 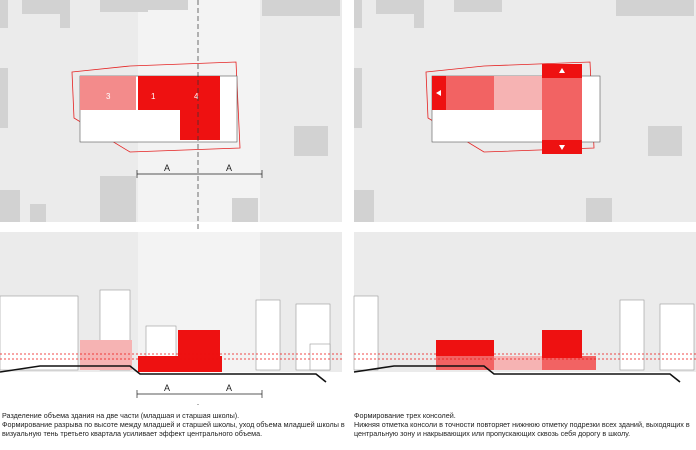 I want to click on volume-4-label: 4, so click(x=196, y=96).